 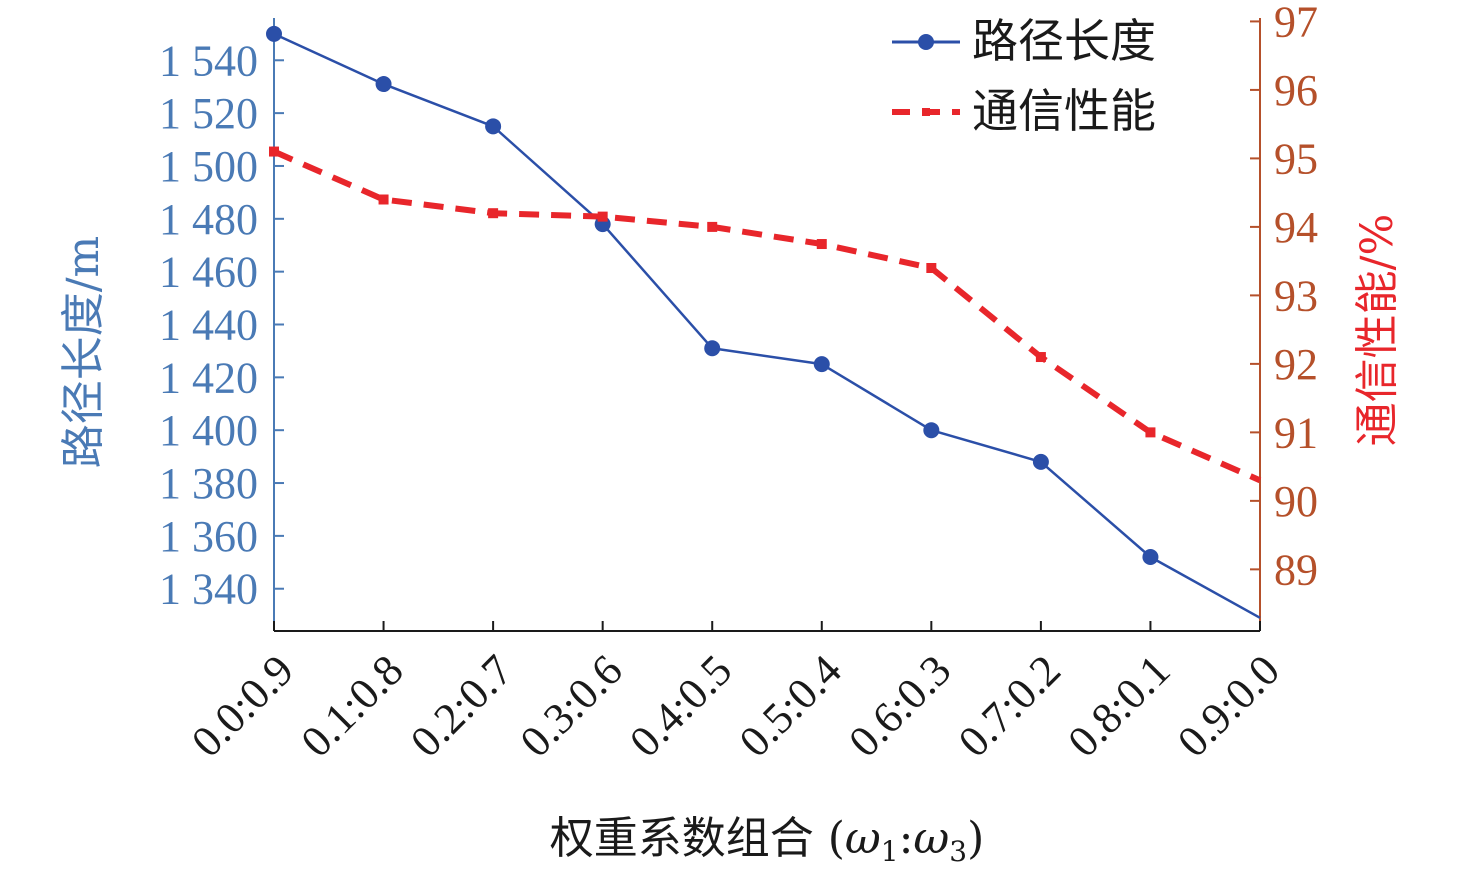 What do you see at coordinates (1228, 705) in the screenshot?
I see `x-tick-label: 0.9:0.0` at bounding box center [1228, 705].